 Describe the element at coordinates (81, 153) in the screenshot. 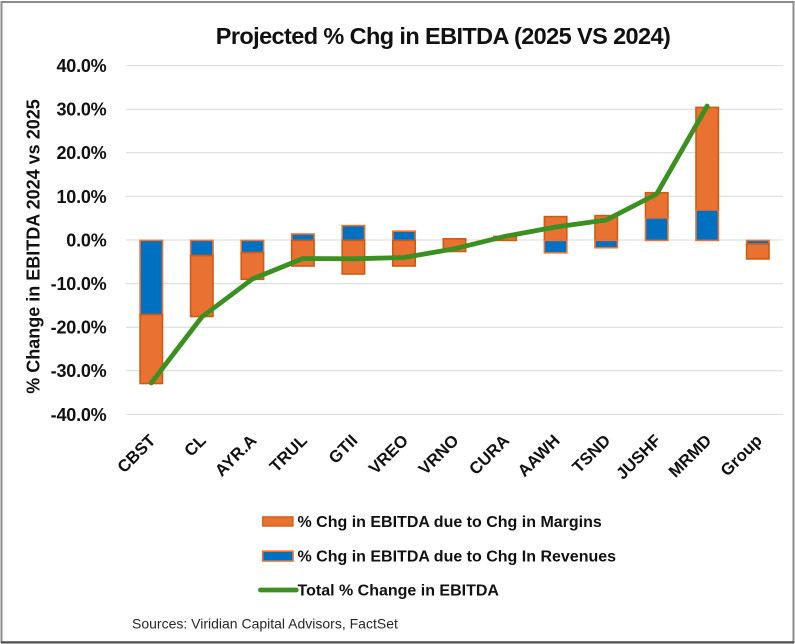

I see `svg-text: 20.0%` at that location.